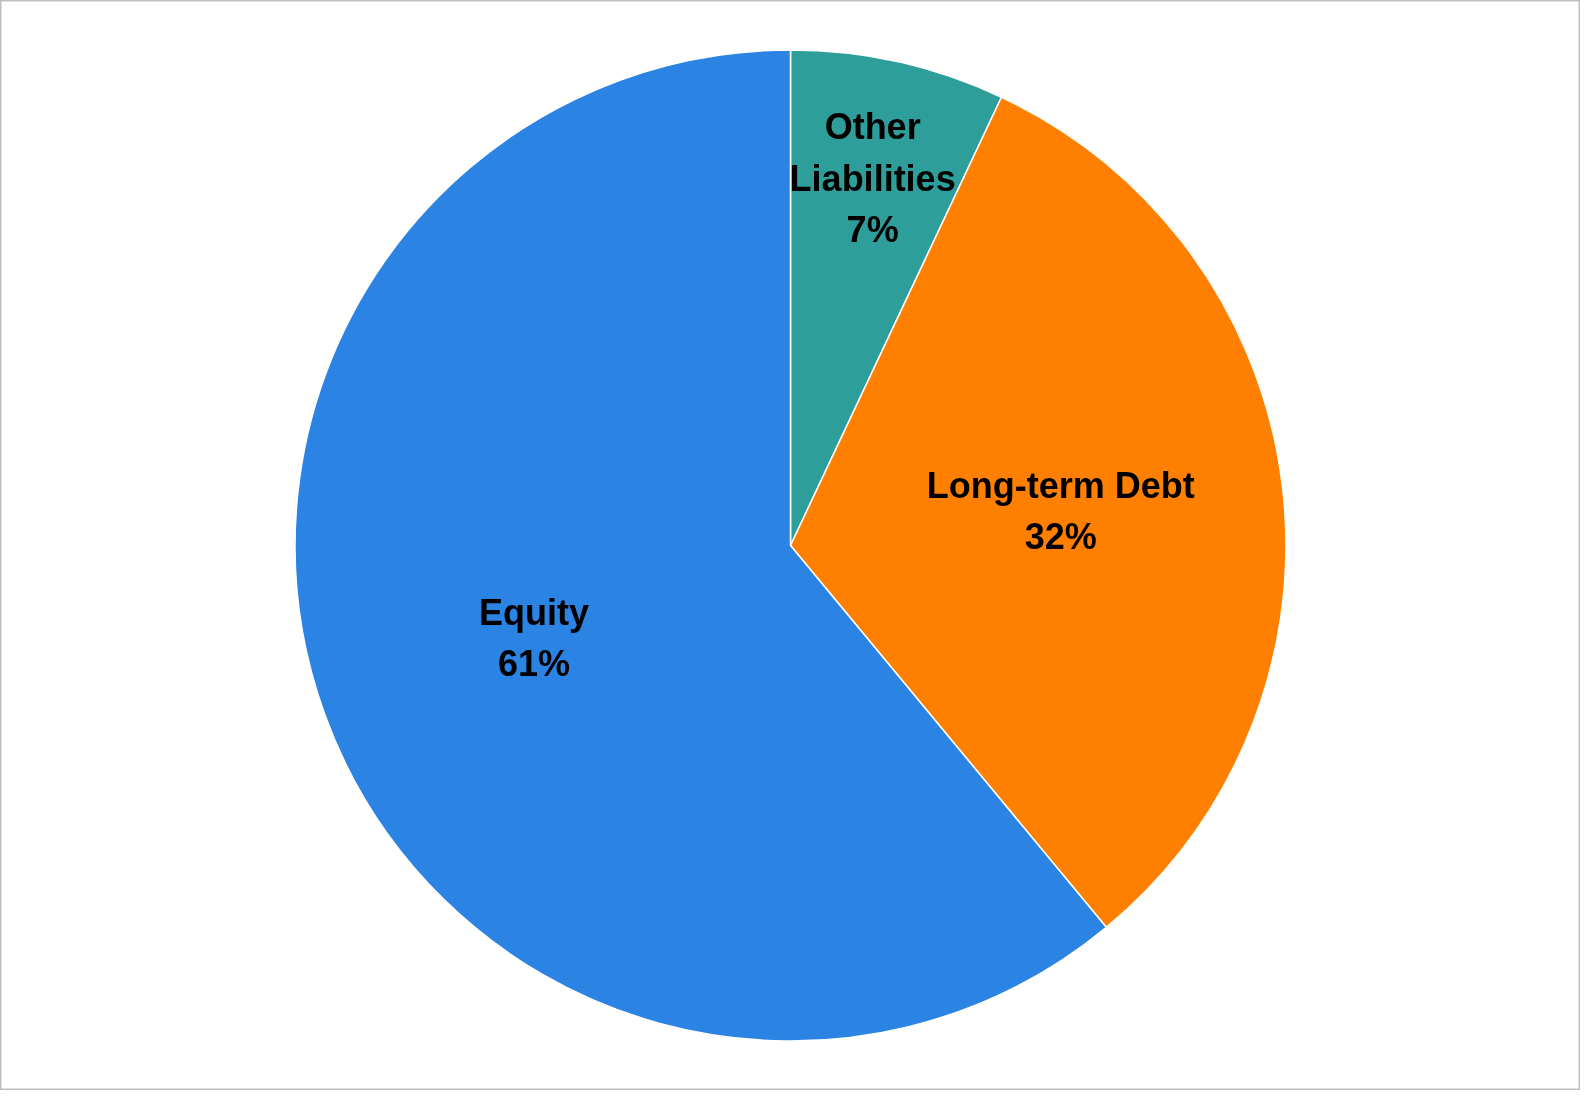 The height and width of the screenshot is (1100, 1588). I want to click on slice-label: Long-term Debt, so click(1060, 486).